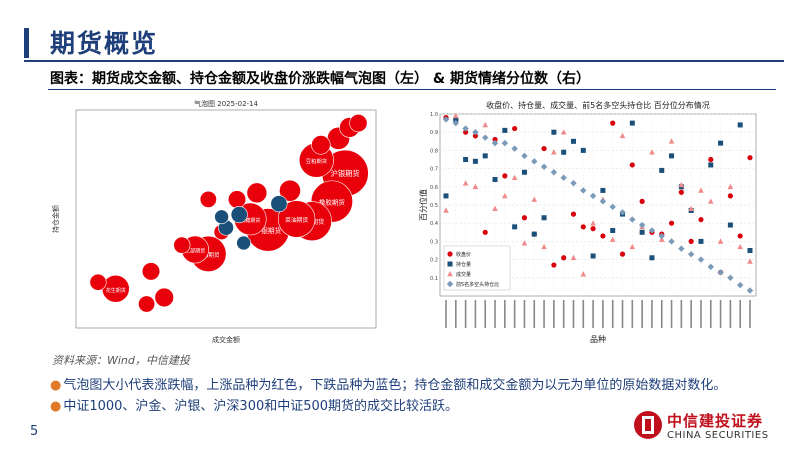  I want to click on header-rule, so click(404, 61).